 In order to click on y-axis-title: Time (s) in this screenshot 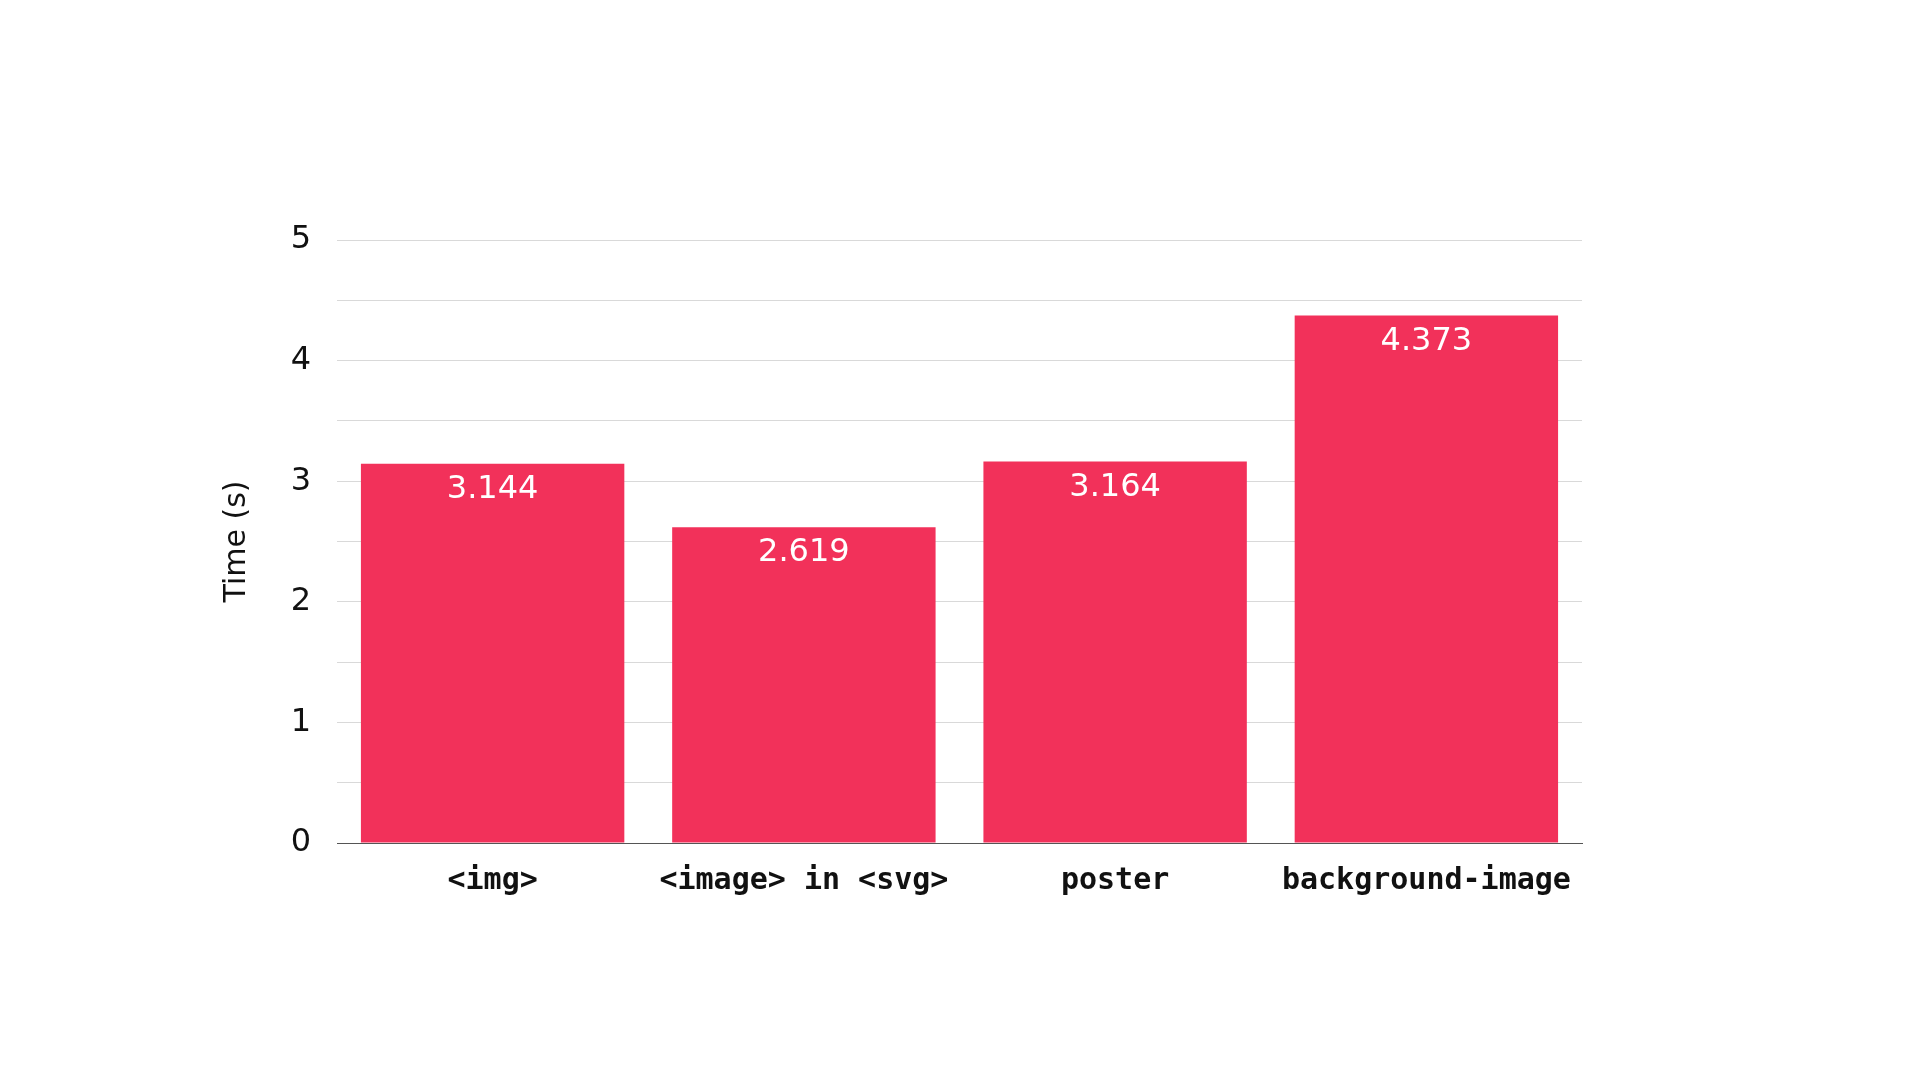, I will do `click(234, 542)`.